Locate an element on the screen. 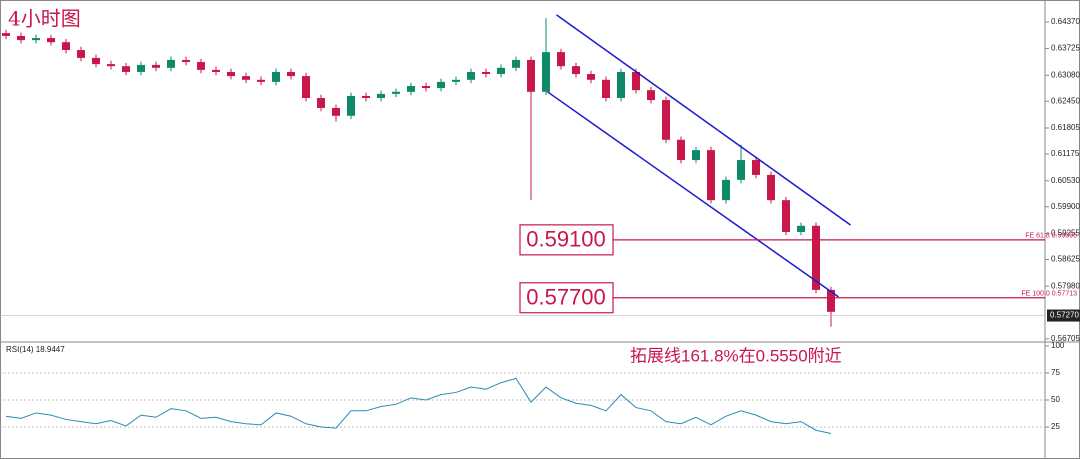 This screenshot has height=459, width=1080. last-price-box is located at coordinates (1063, 315).